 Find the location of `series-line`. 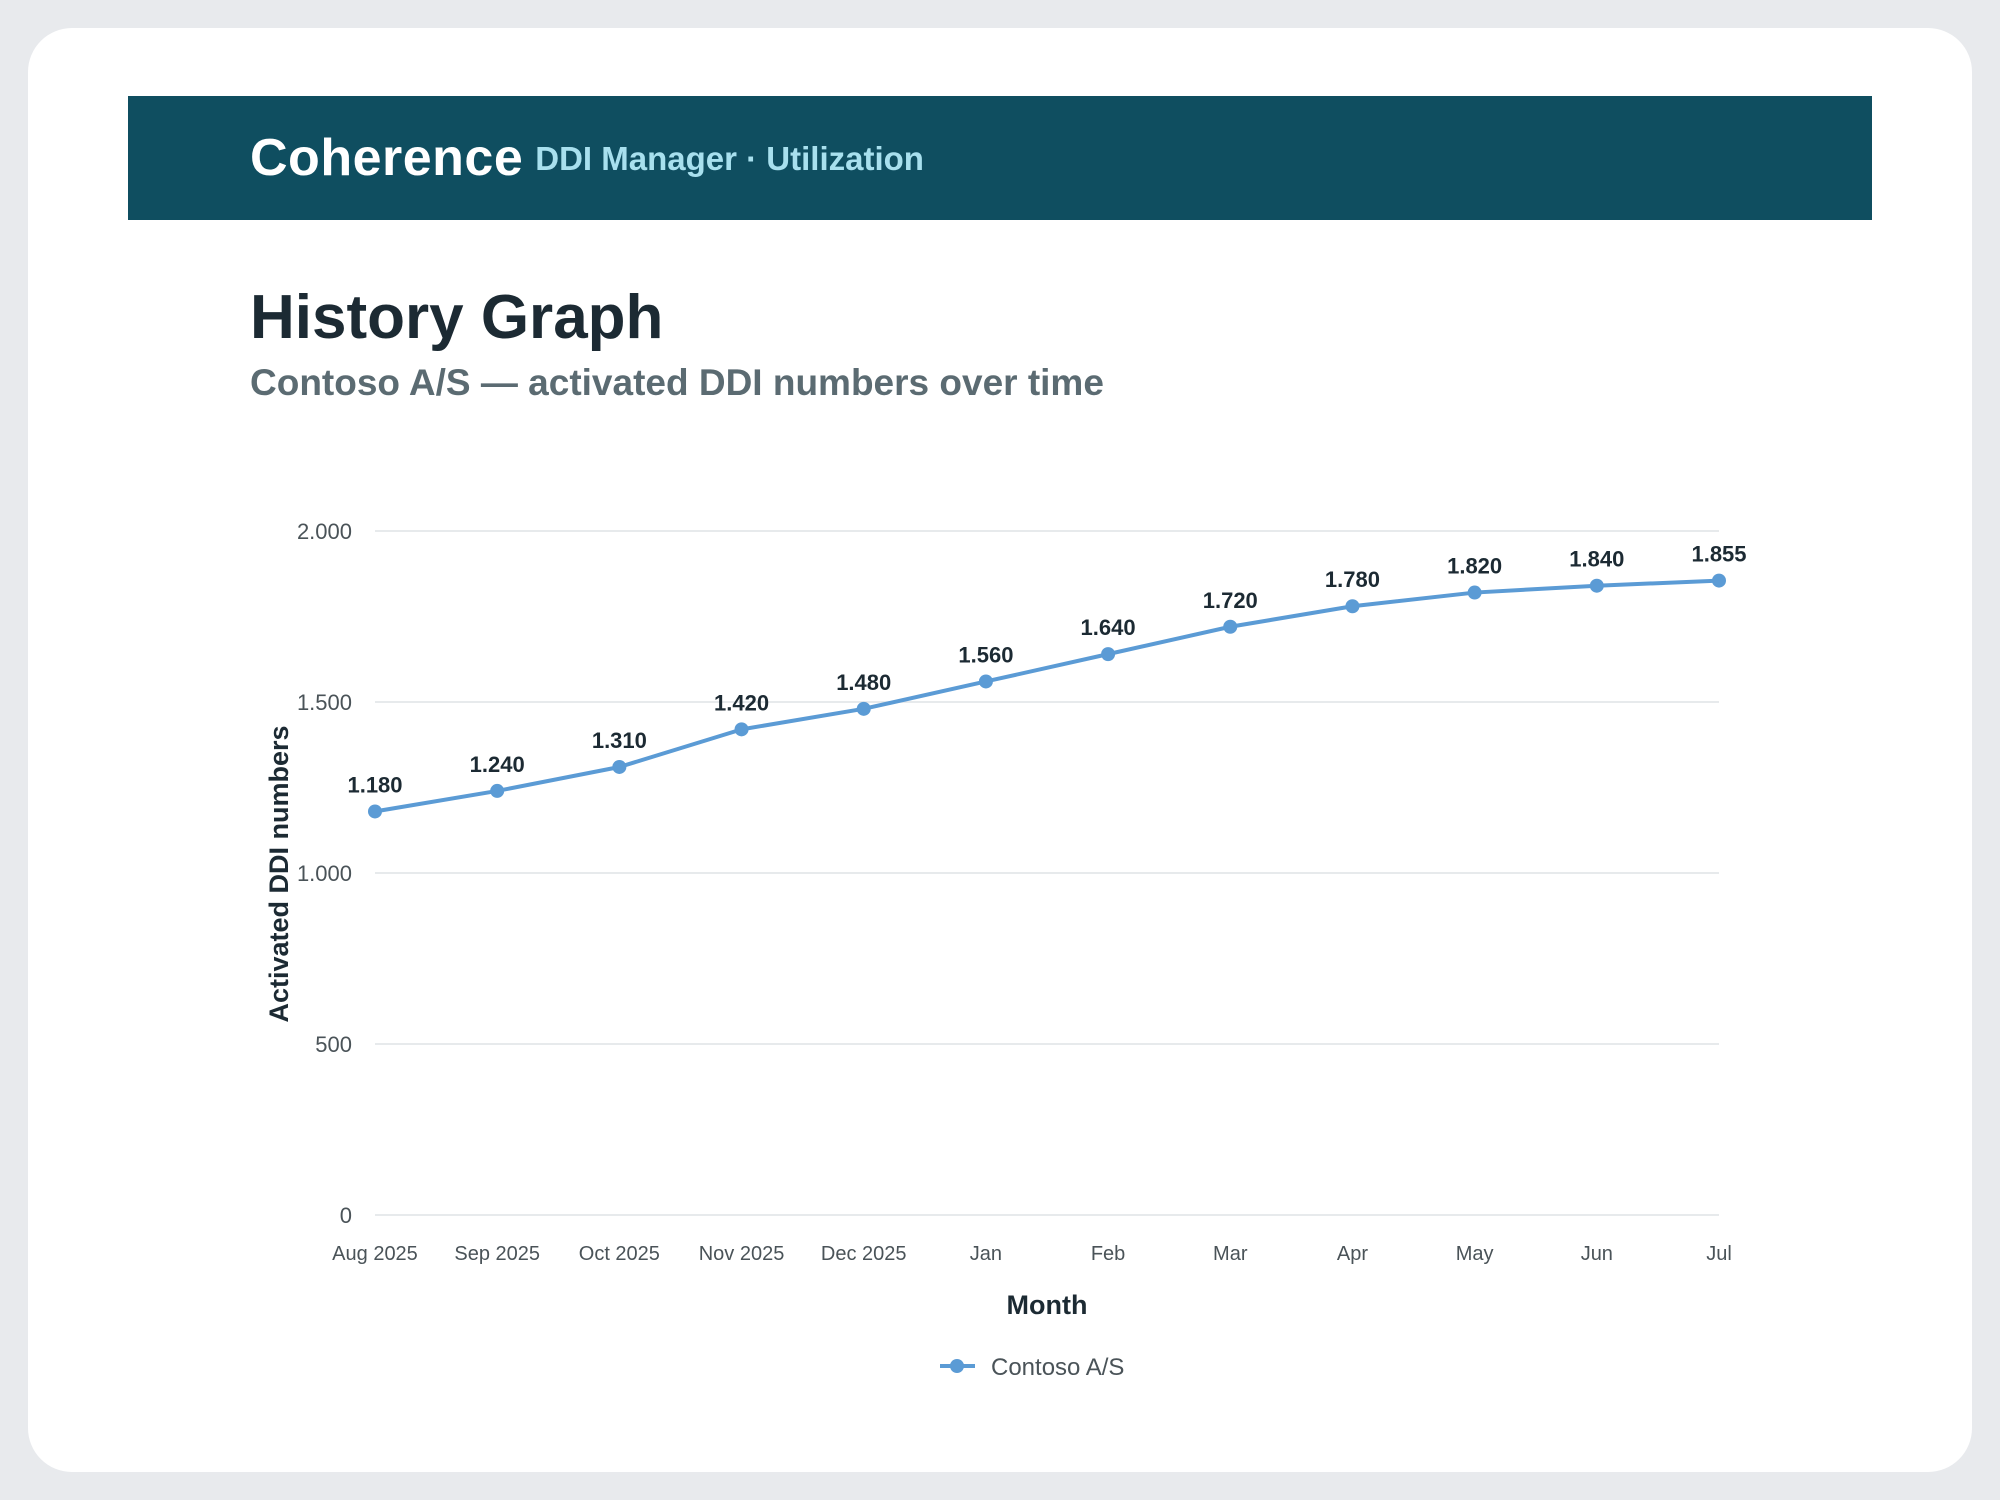

series-line is located at coordinates (1047, 696).